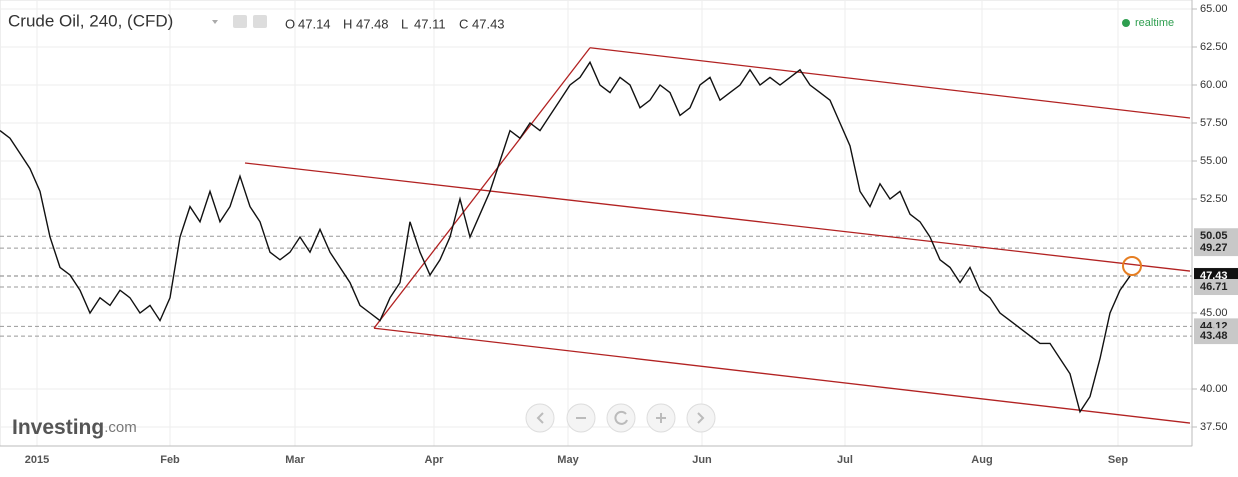  What do you see at coordinates (1132, 266) in the screenshot?
I see `current-marker` at bounding box center [1132, 266].